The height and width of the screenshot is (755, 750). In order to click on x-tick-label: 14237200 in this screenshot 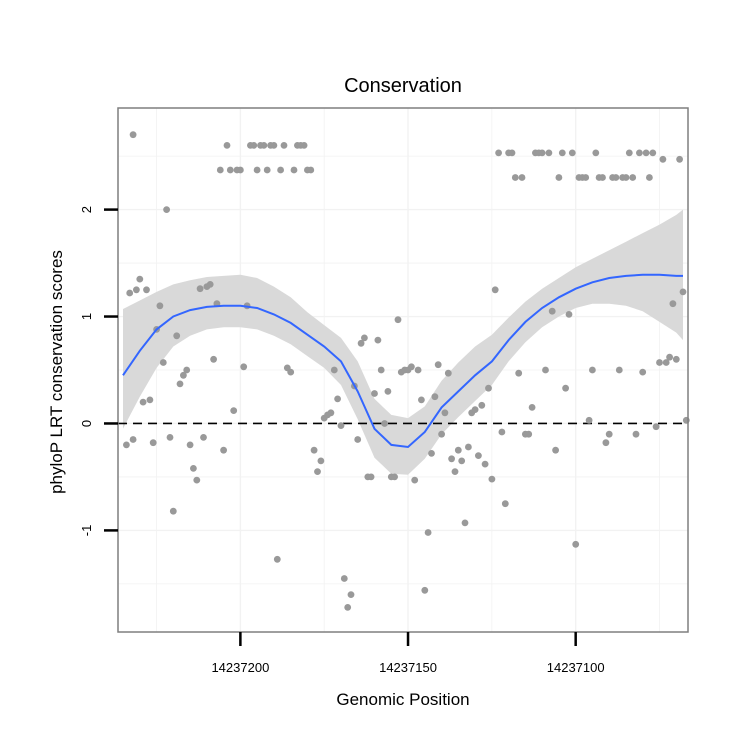, I will do `click(240, 667)`.